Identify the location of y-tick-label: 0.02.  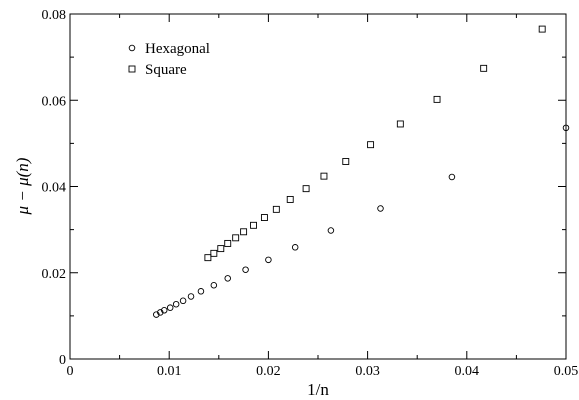
(54, 274).